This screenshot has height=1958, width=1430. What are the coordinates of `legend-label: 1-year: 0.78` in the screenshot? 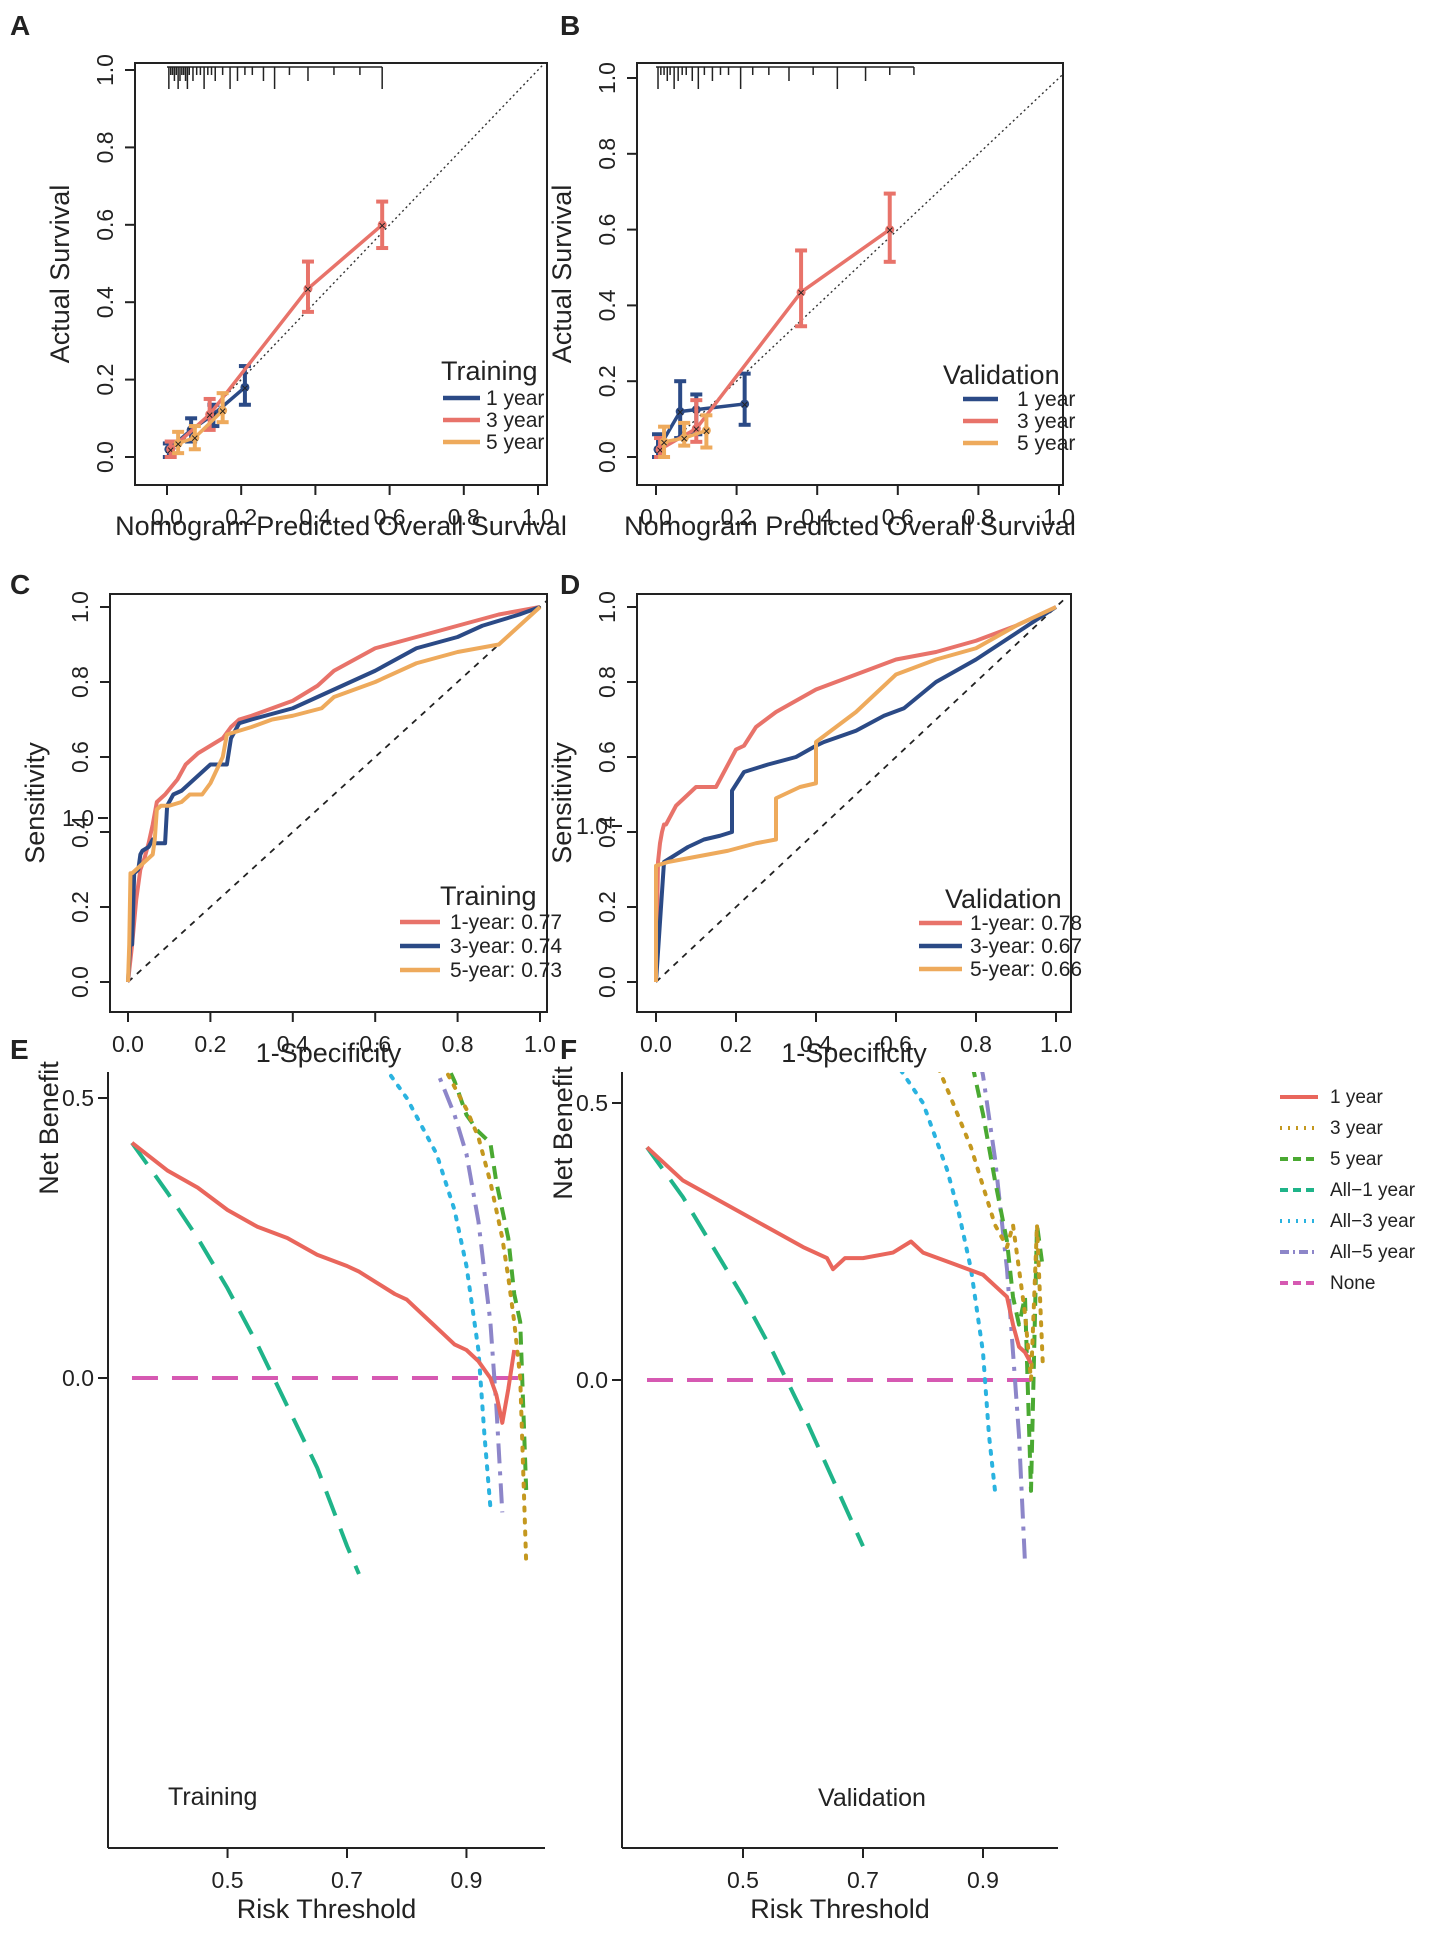 It's located at (1026, 923).